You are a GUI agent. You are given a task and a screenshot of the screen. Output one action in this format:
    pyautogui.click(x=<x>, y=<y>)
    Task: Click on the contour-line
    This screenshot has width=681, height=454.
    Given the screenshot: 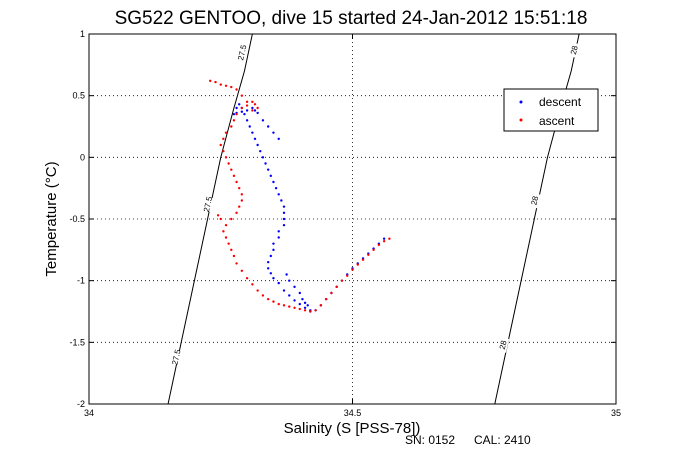 What is the action you would take?
    pyautogui.click(x=210, y=219)
    